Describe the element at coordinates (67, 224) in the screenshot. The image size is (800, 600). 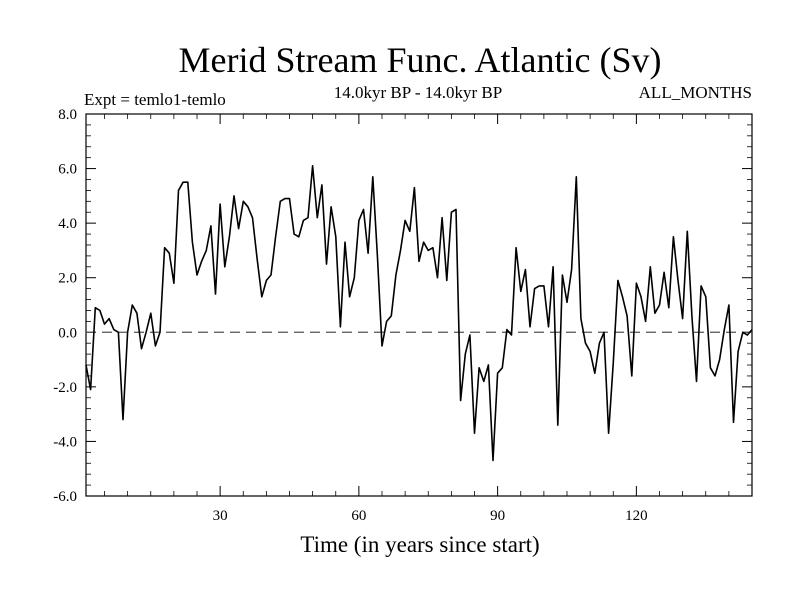
I see `y-tick-label: 4.0` at that location.